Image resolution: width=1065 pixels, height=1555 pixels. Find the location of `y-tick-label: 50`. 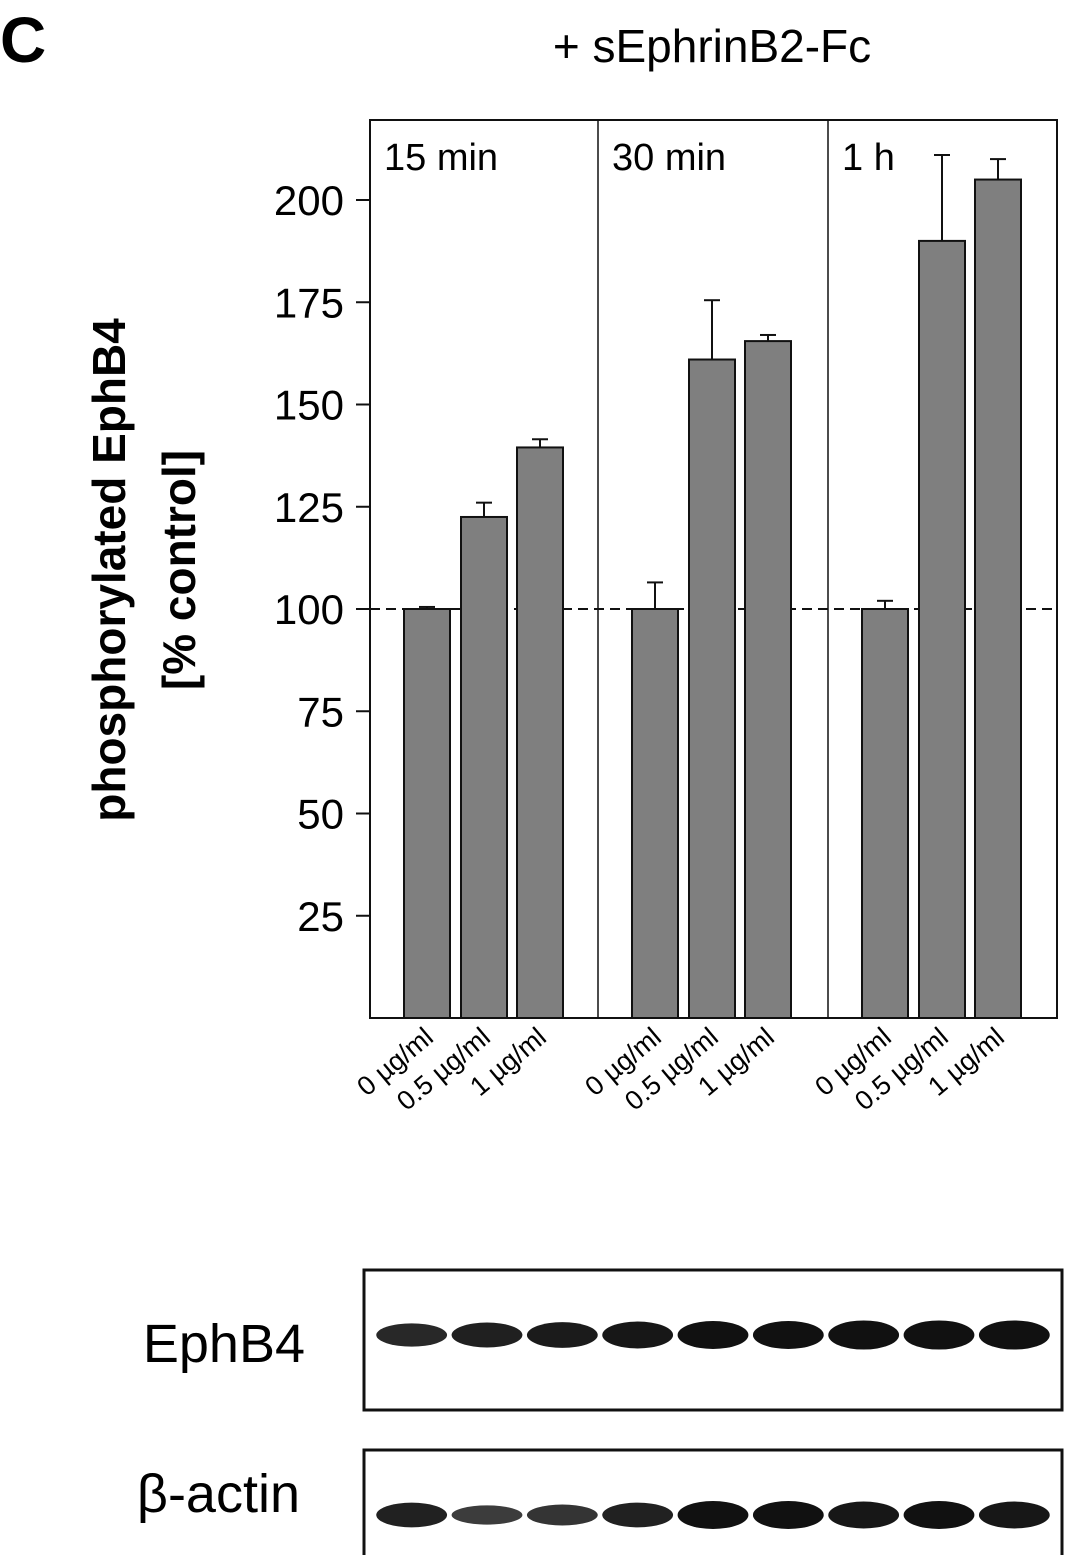

y-tick-label: 50 is located at coordinates (320, 814).